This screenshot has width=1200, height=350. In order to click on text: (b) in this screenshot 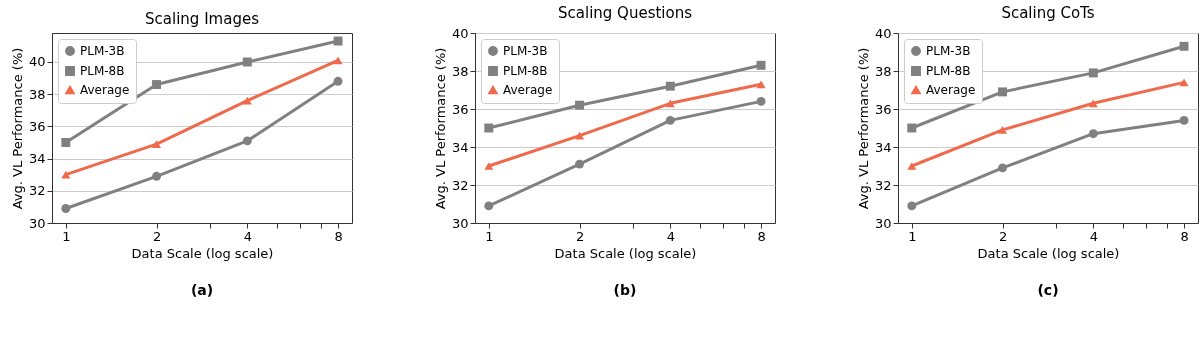, I will do `click(625, 290)`.